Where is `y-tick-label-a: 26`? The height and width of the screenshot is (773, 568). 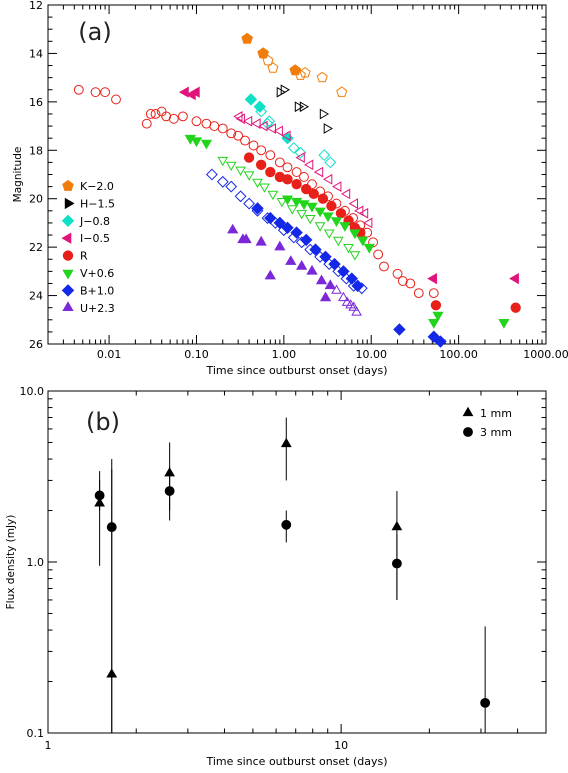 y-tick-label-a: 26 is located at coordinates (36, 344).